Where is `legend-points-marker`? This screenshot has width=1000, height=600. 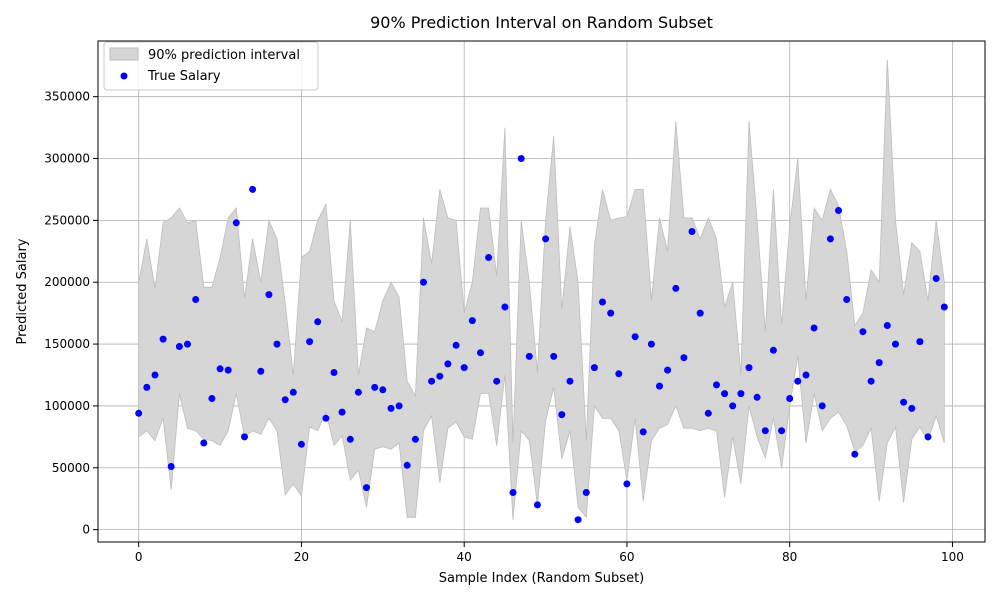 legend-points-marker is located at coordinates (124, 76).